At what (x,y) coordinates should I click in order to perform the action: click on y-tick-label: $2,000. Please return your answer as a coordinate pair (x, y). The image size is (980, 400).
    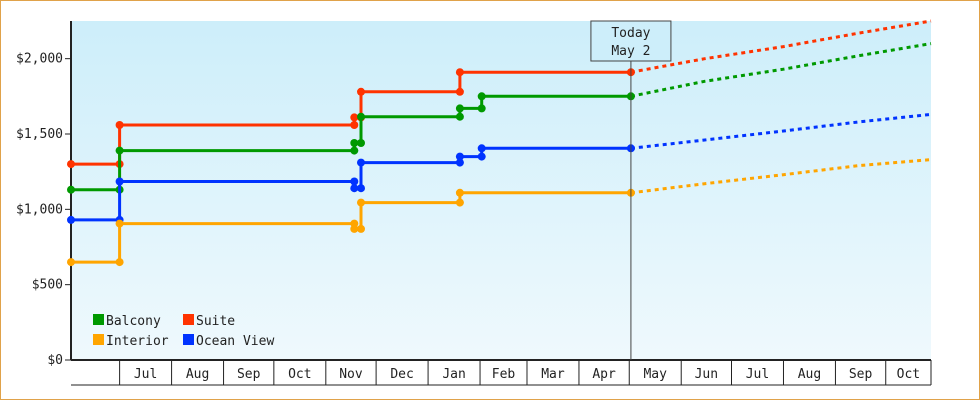
    Looking at the image, I should click on (39, 59).